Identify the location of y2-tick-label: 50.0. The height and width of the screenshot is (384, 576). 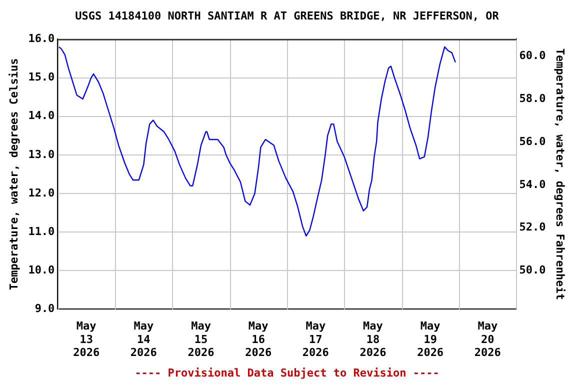
(532, 269).